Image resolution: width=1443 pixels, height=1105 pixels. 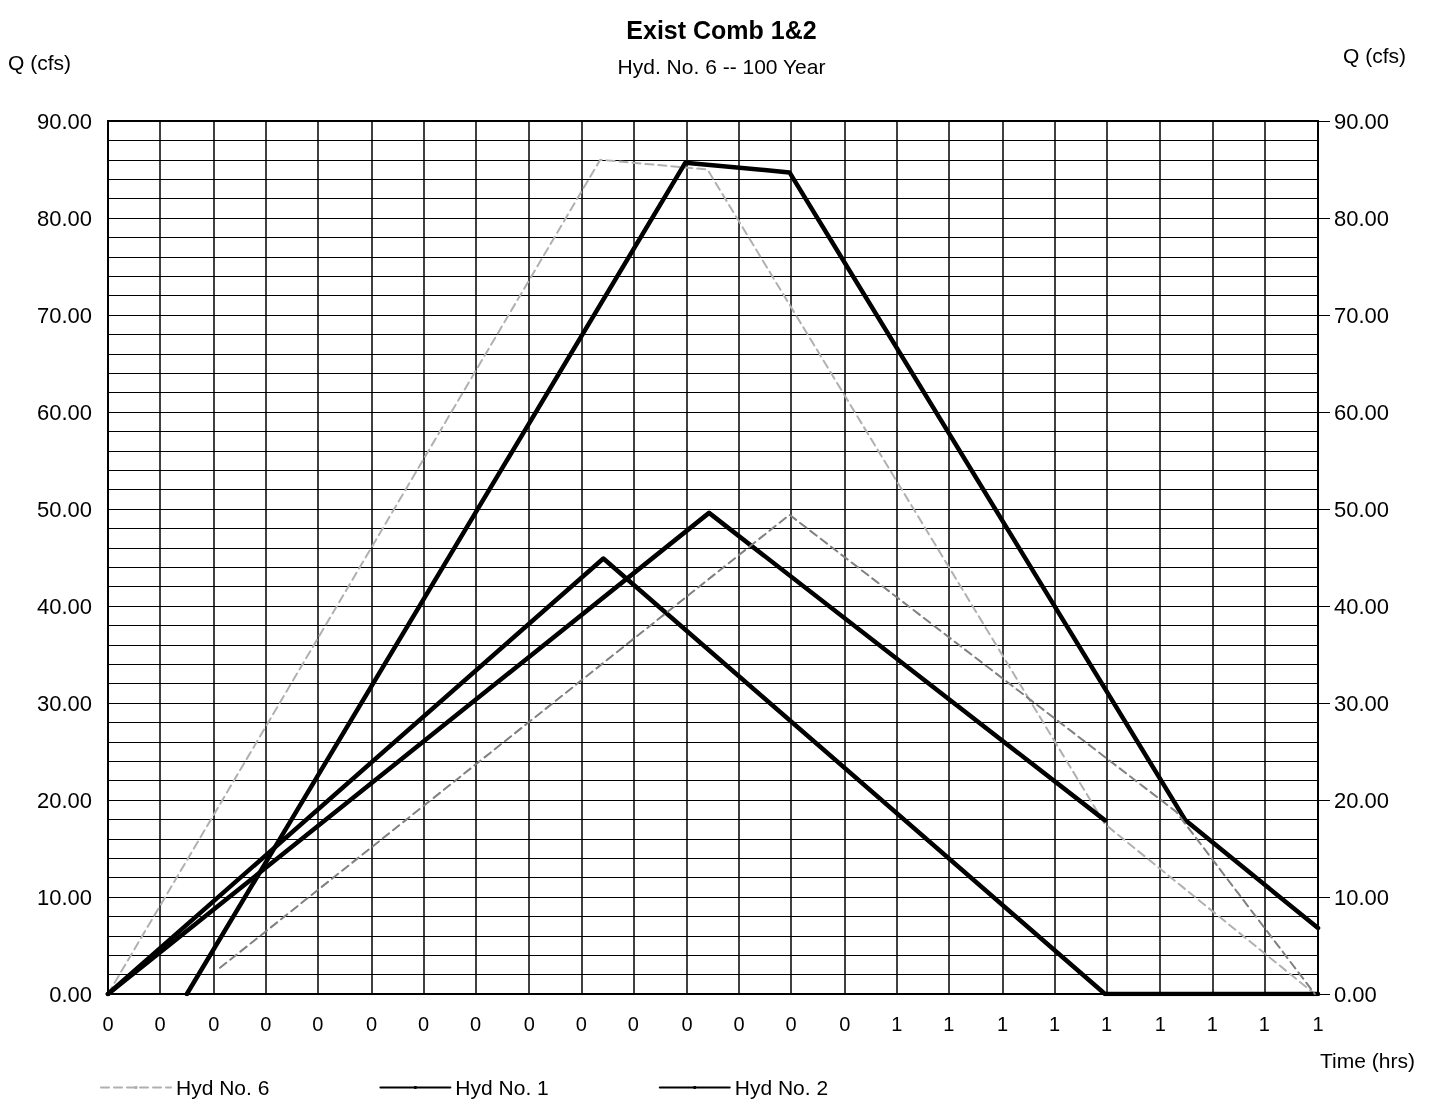 What do you see at coordinates (223, 1087) in the screenshot?
I see `legend-label: Hyd No. 6` at bounding box center [223, 1087].